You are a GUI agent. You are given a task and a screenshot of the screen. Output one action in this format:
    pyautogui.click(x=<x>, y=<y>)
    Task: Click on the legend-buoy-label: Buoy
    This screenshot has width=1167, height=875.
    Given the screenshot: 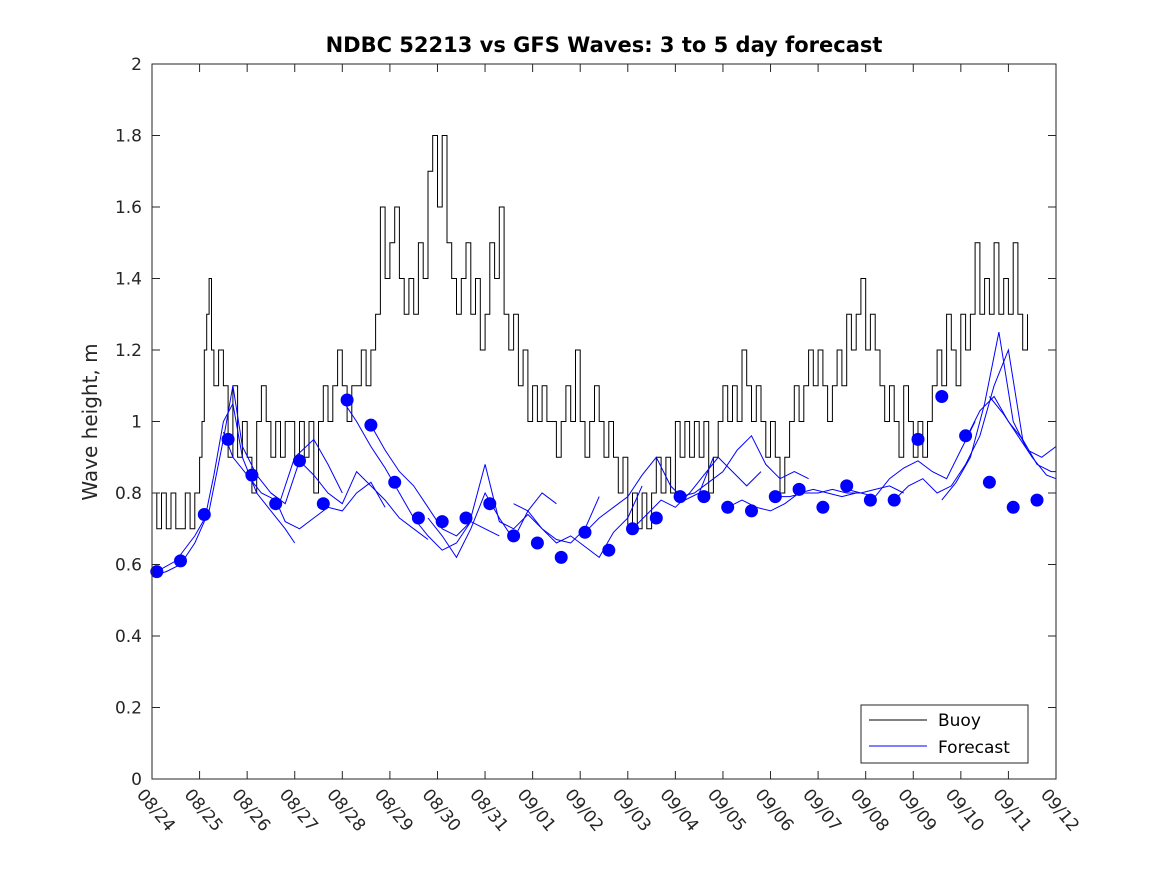 What is the action you would take?
    pyautogui.click(x=959, y=721)
    